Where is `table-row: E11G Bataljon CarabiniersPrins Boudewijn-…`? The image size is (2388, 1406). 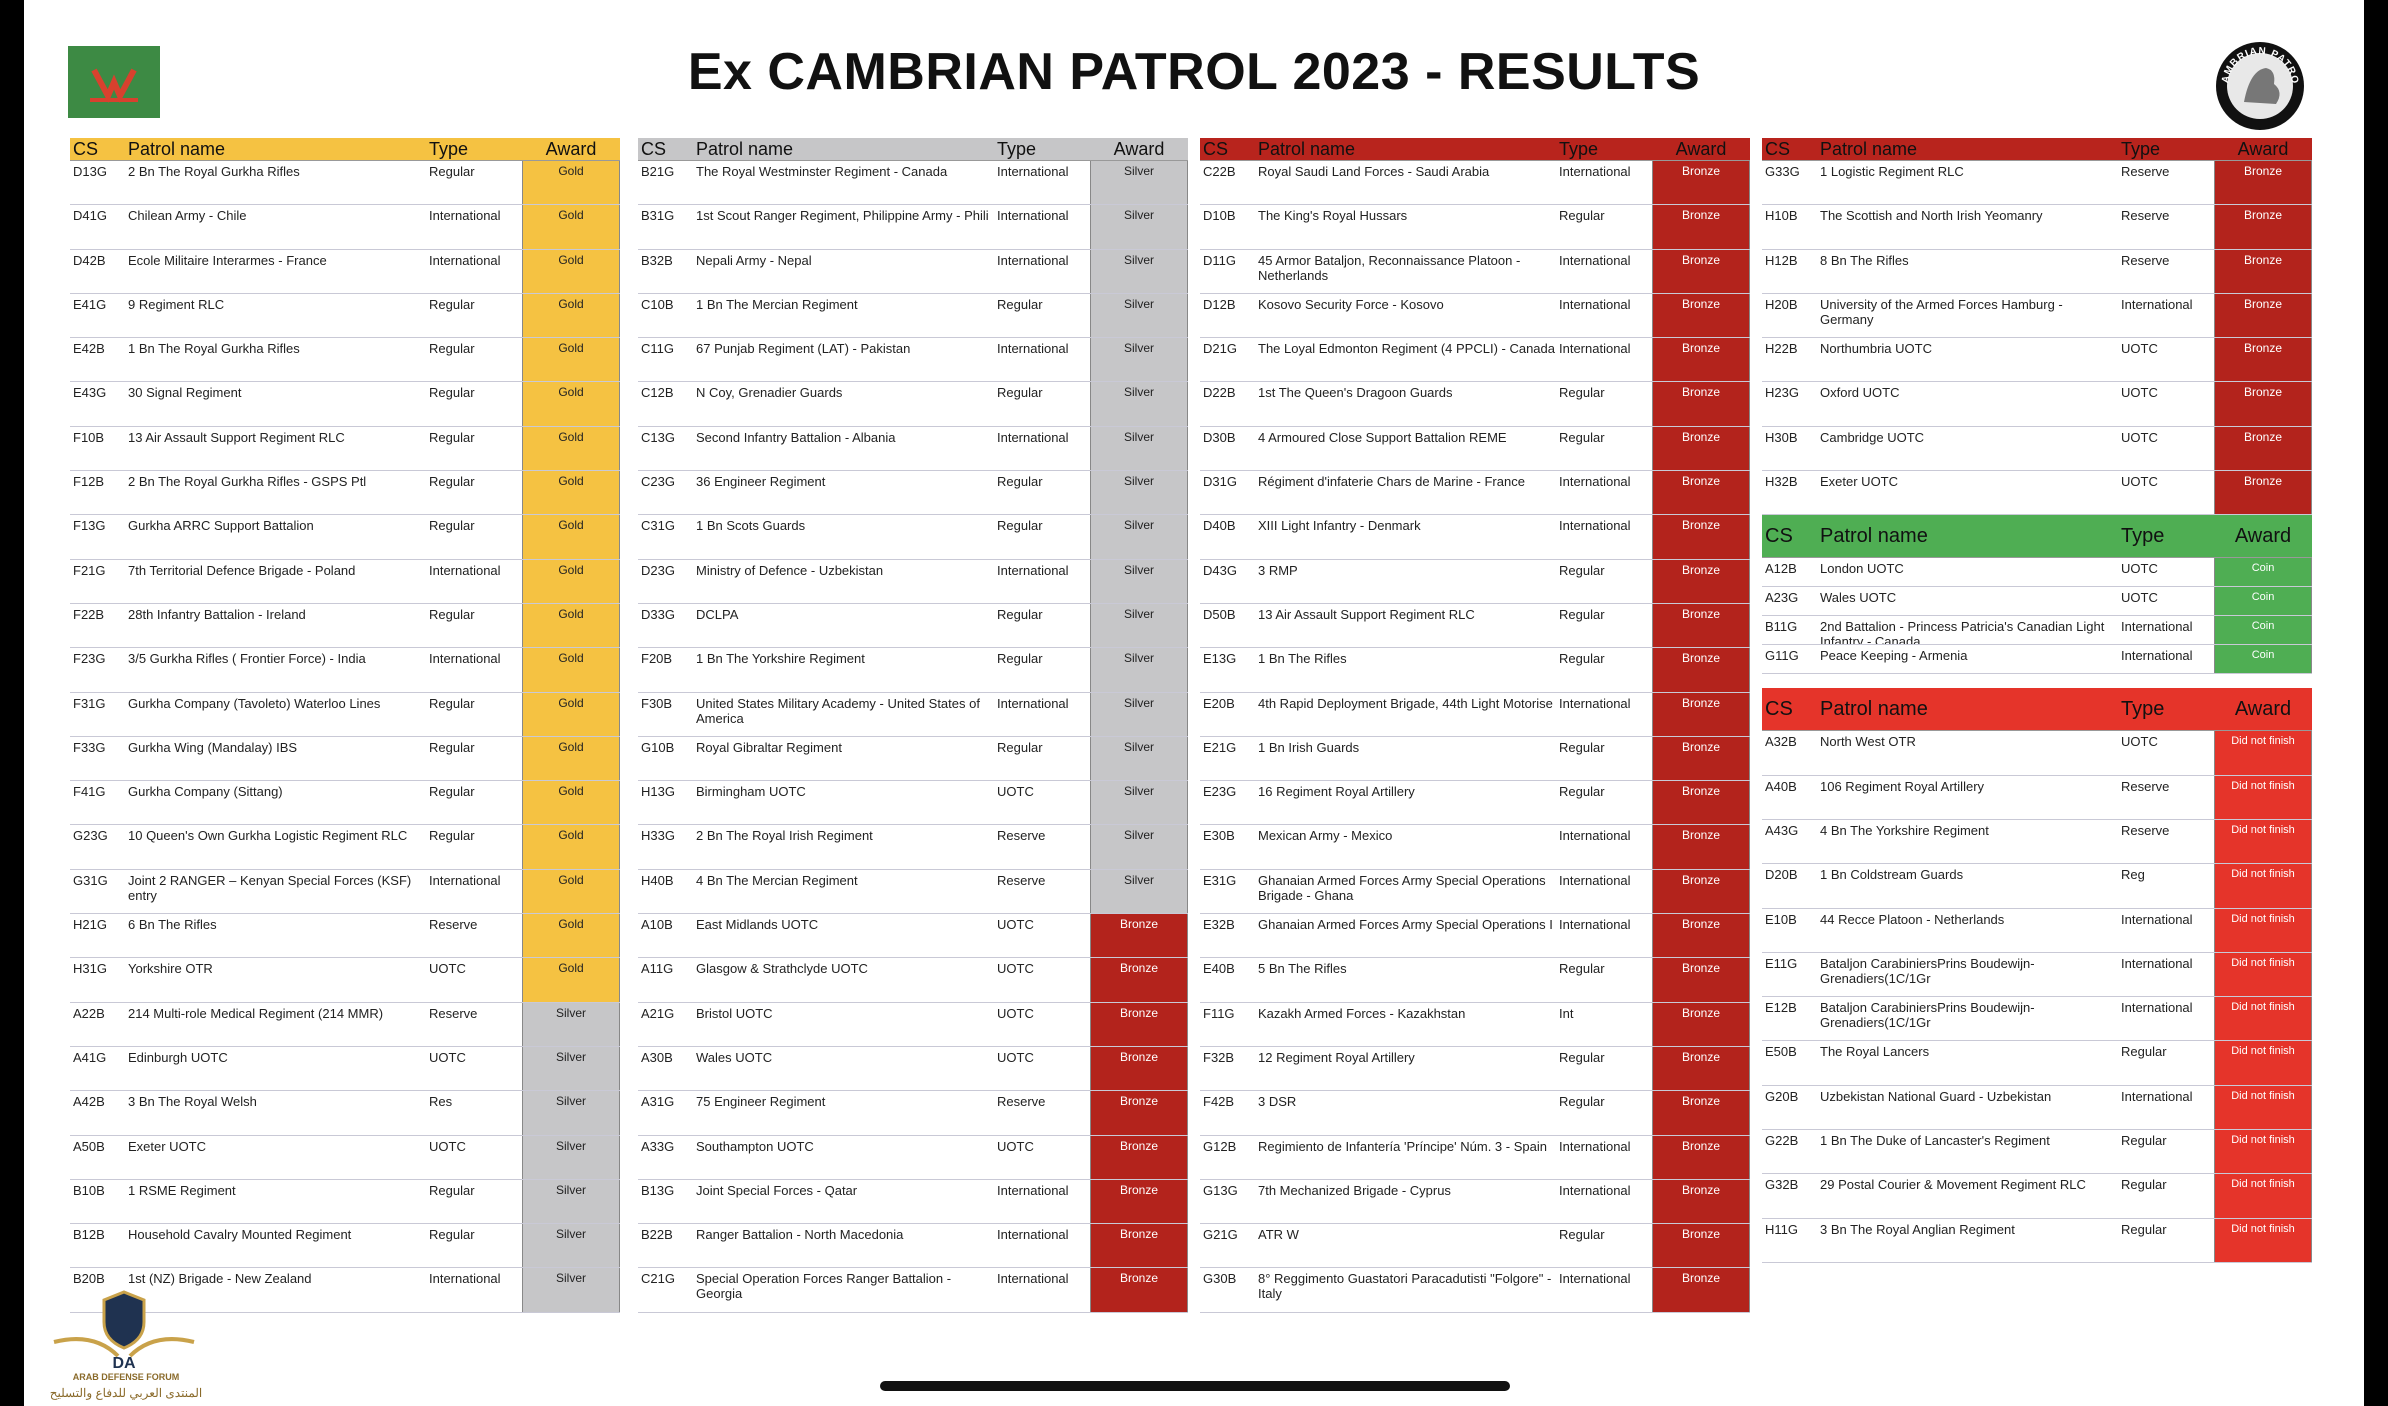 table-row: E11G Bataljon CarabiniersPrins Boudewijn-… is located at coordinates (2037, 975).